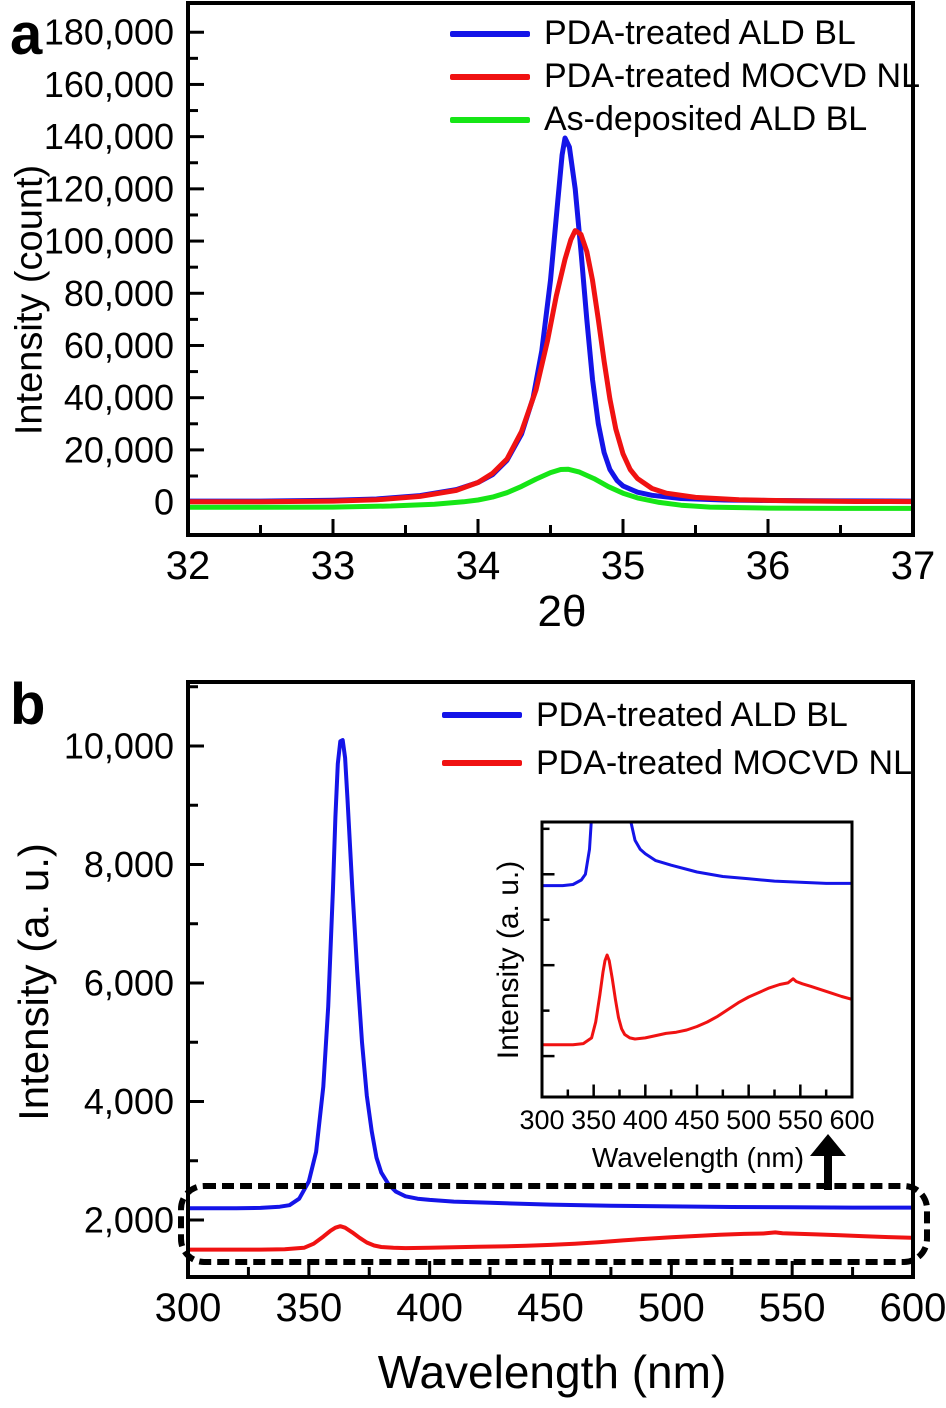 This screenshot has height=1408, width=946. I want to click on panel-a-y-axis-title: Intensity (count), so click(29, 300).